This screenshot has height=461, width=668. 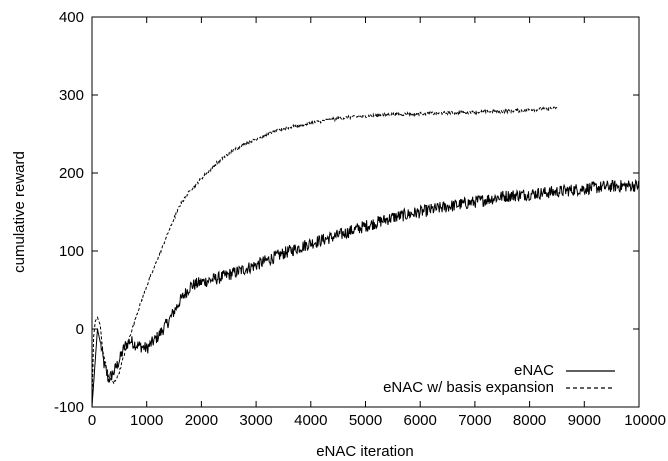 I want to click on legend-label-enac-basis-expansion: eNAC w/ basis expansion, so click(x=468, y=387).